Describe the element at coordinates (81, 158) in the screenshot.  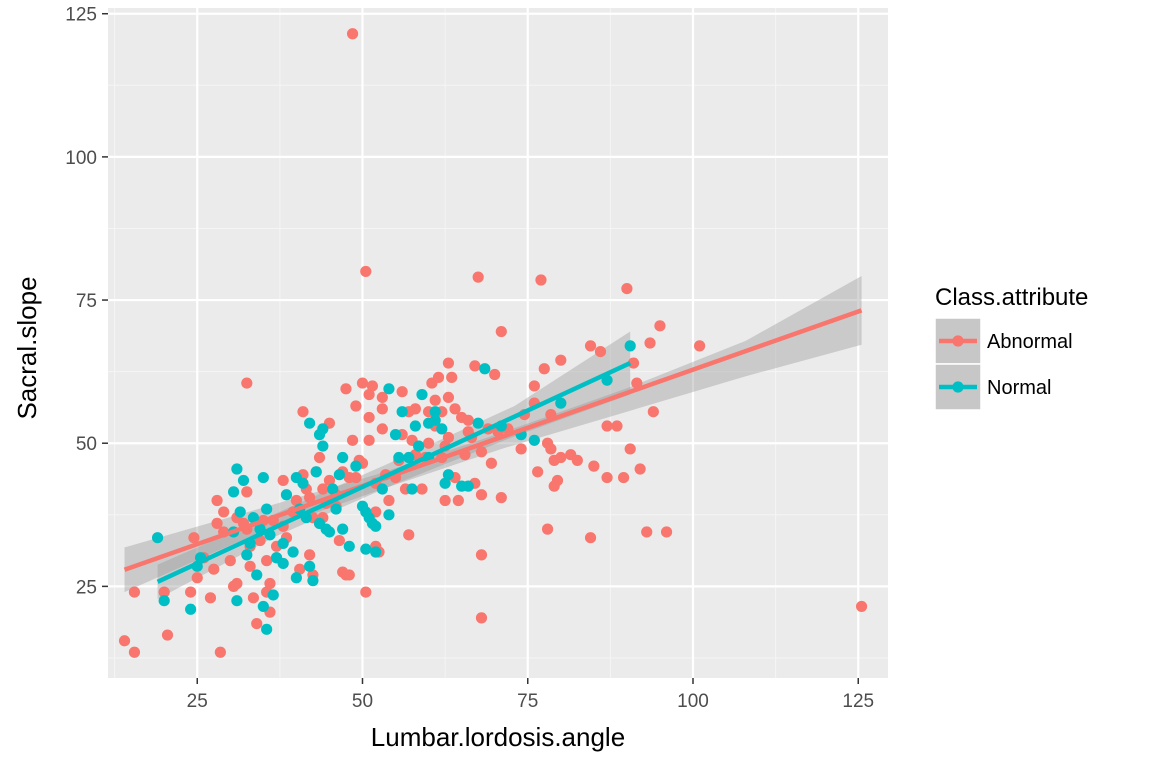
I see `y-tick-label: 100` at that location.